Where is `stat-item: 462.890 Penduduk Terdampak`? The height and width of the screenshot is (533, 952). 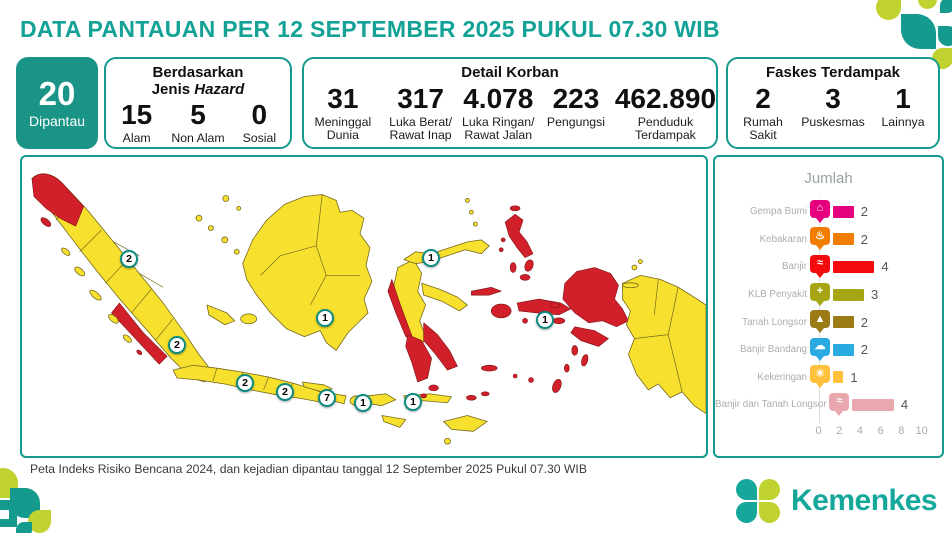
stat-item: 462.890 Penduduk Terdampak is located at coordinates (665, 113).